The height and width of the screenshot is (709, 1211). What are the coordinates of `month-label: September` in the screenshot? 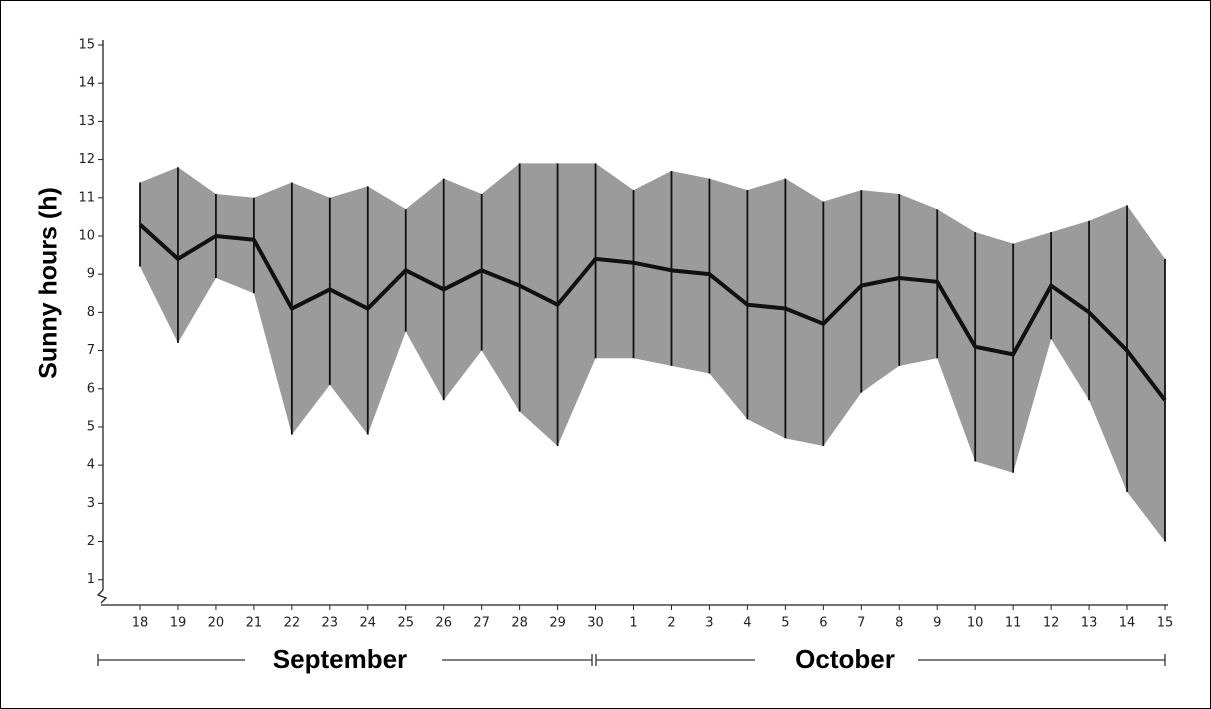 It's located at (340, 659).